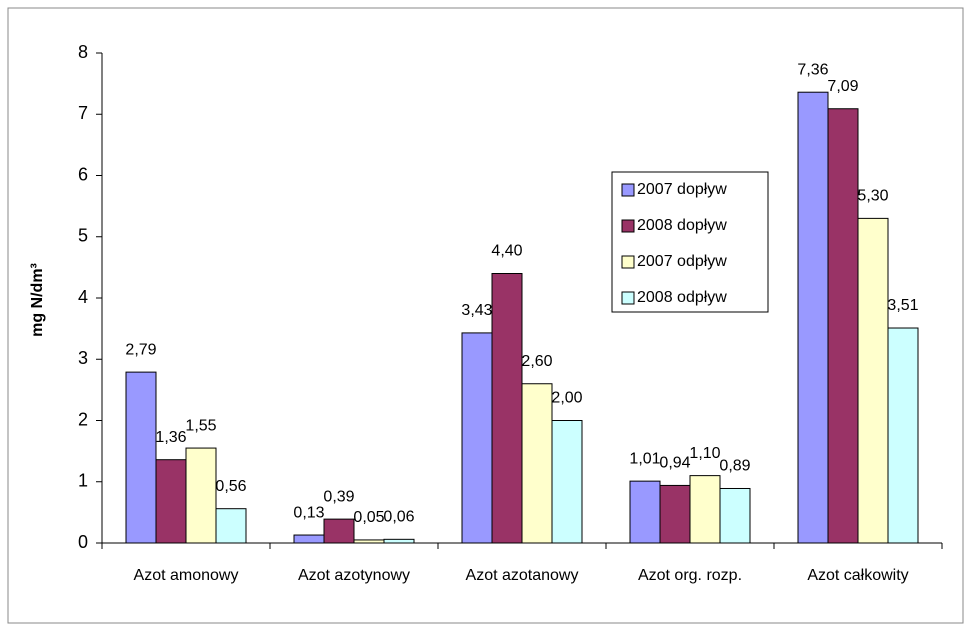 This screenshot has width=971, height=631. I want to click on legend-label: 2008 dopływ, so click(682, 225).